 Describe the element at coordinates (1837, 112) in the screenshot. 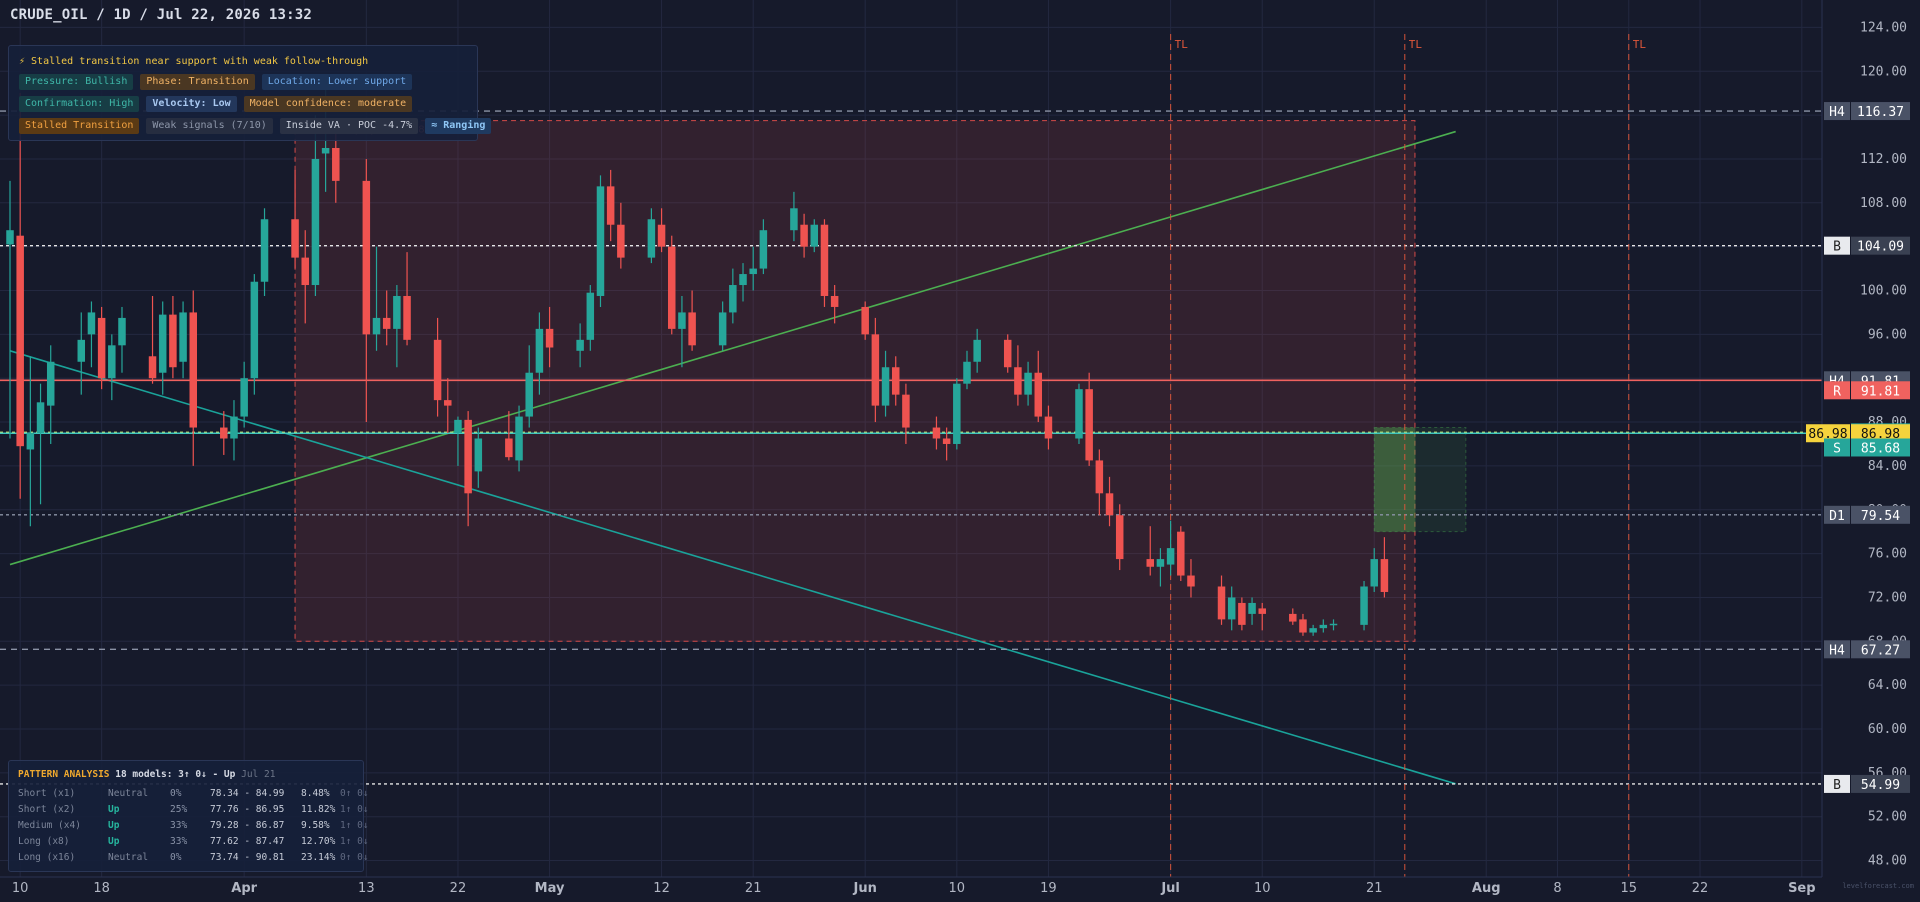

I see `level-tag: H4` at that location.